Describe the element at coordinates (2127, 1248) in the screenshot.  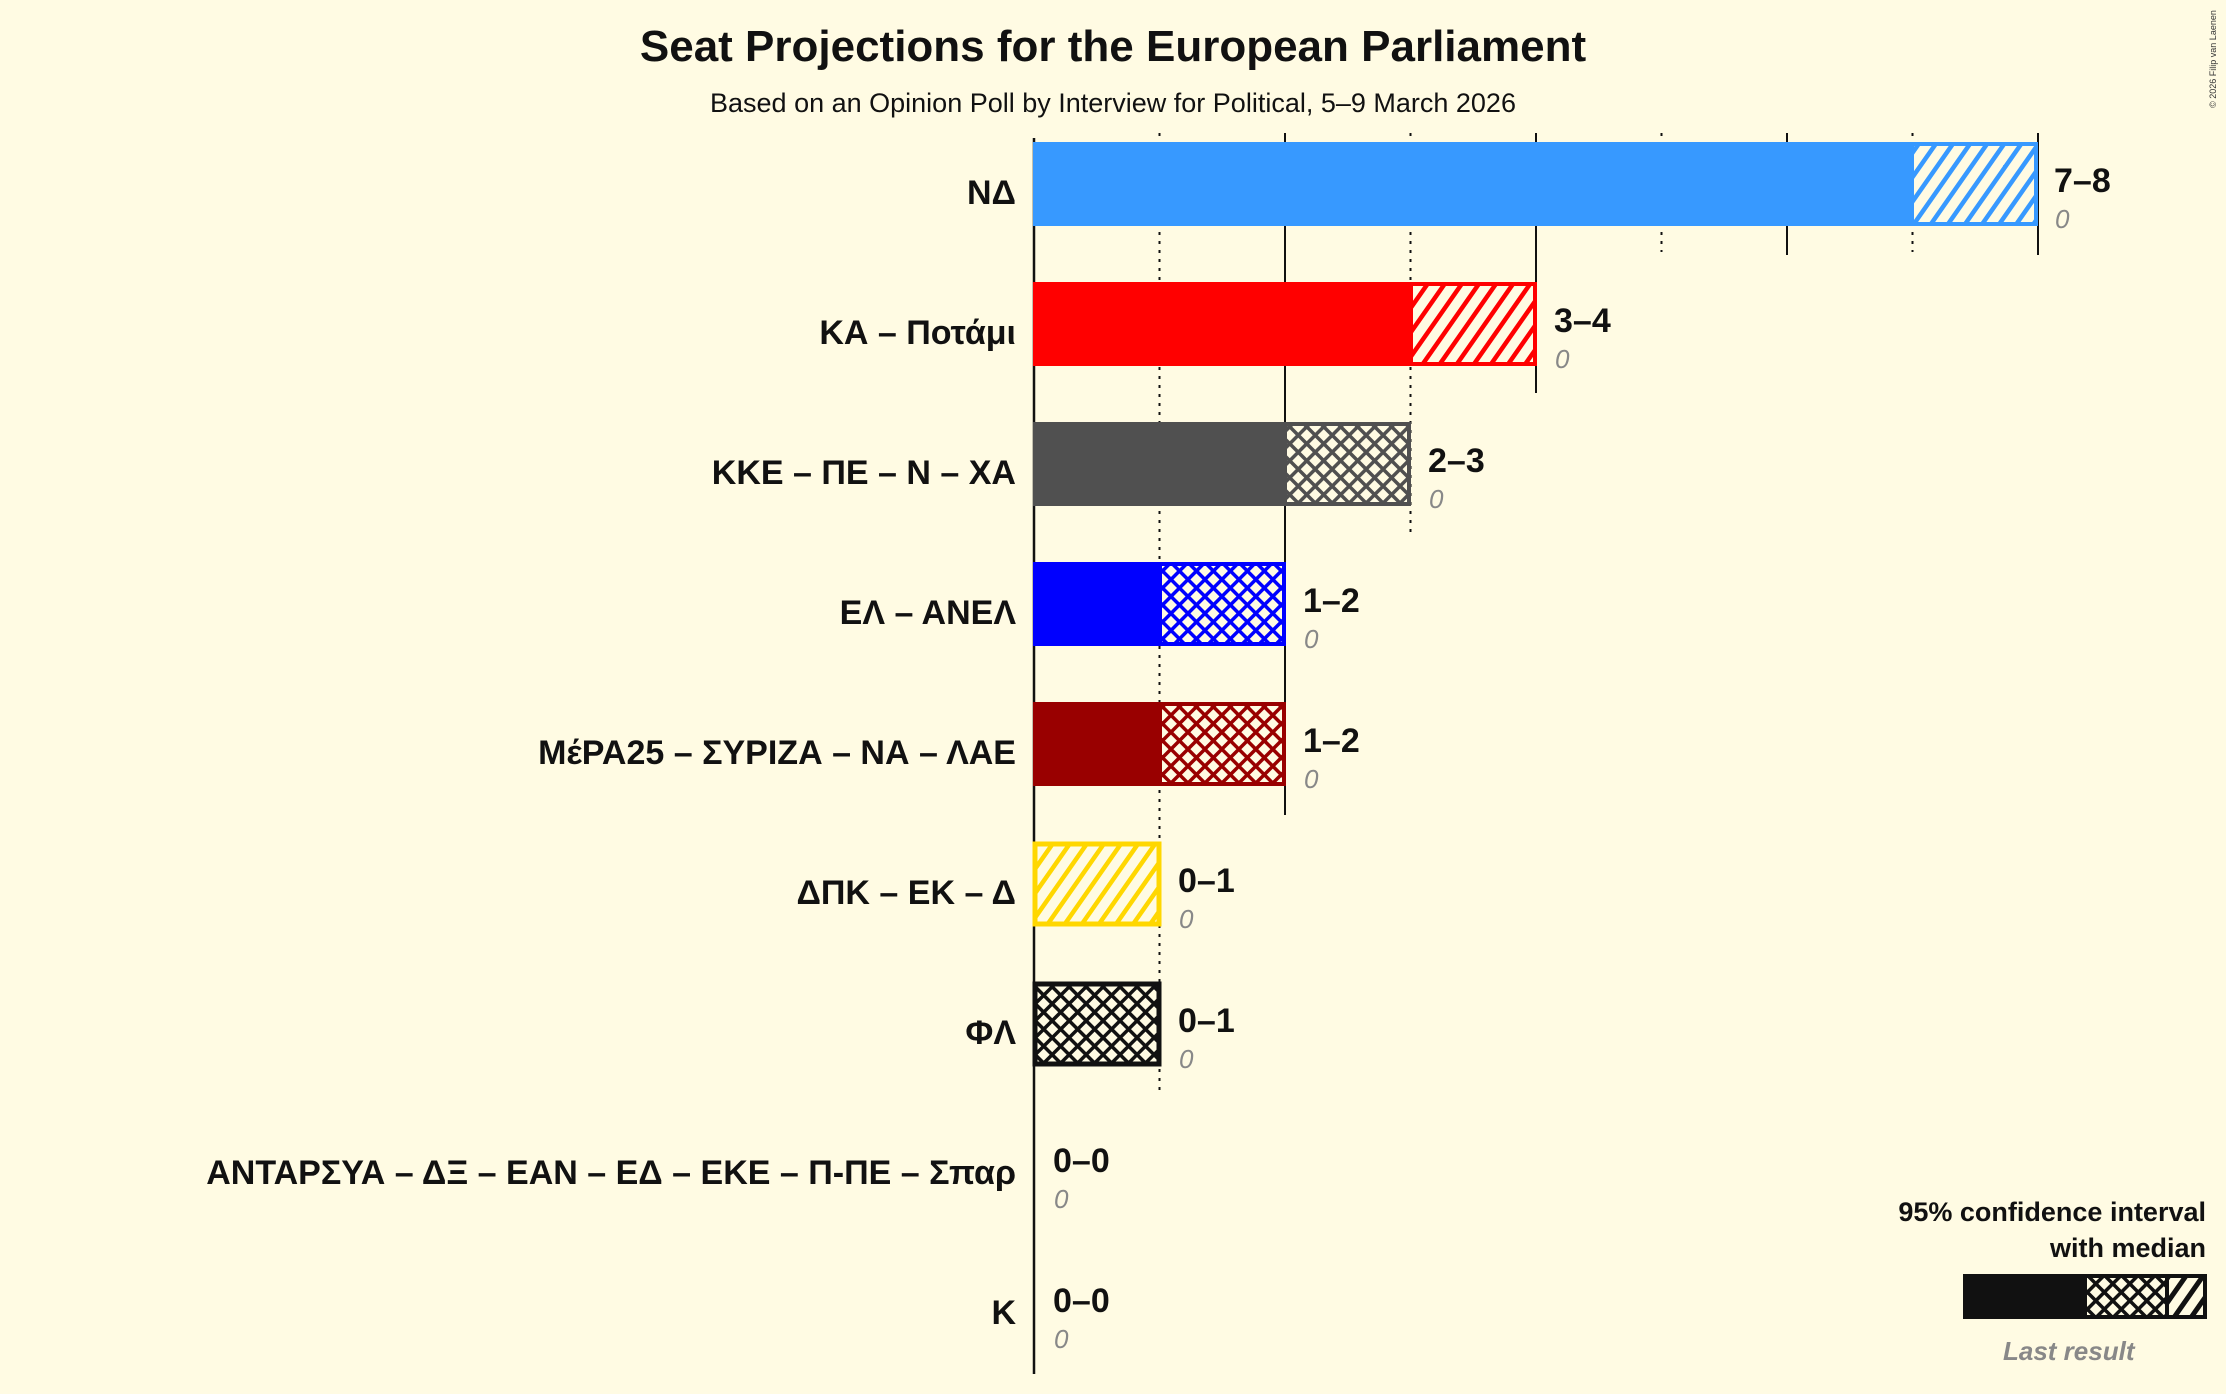
I see `legend-title-line2: with median` at that location.